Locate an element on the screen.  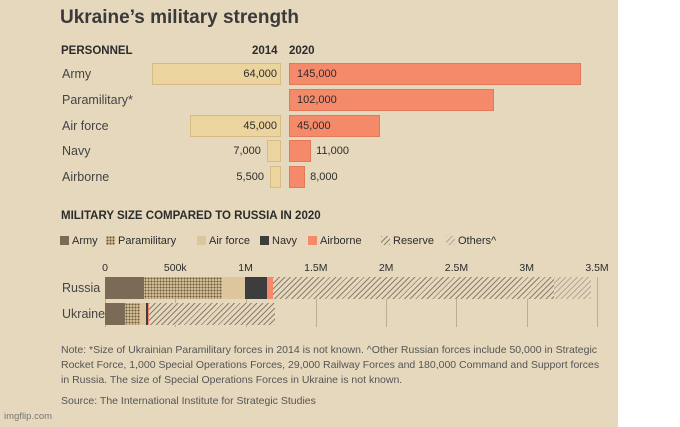
gridline-1-5m is located at coordinates (316, 302).